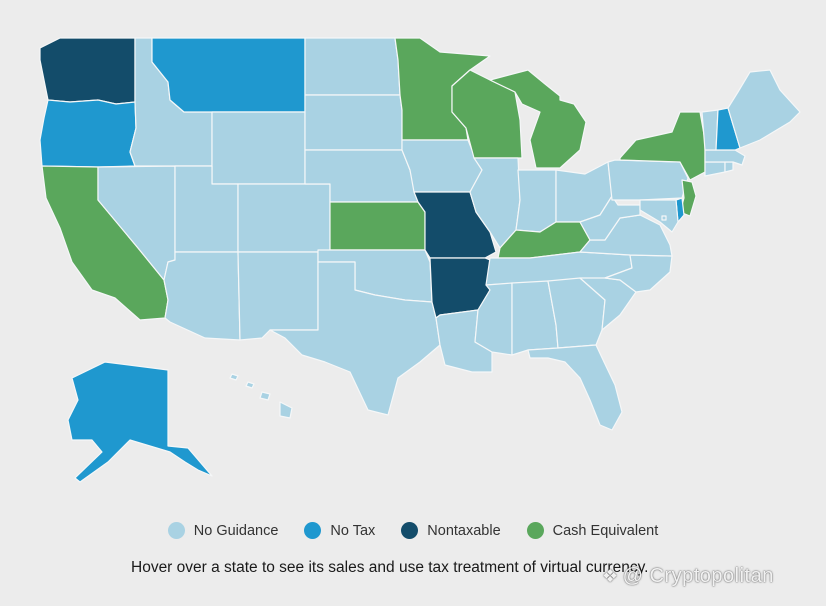  Describe the element at coordinates (258, 148) in the screenshot. I see `state-wyoming` at that location.